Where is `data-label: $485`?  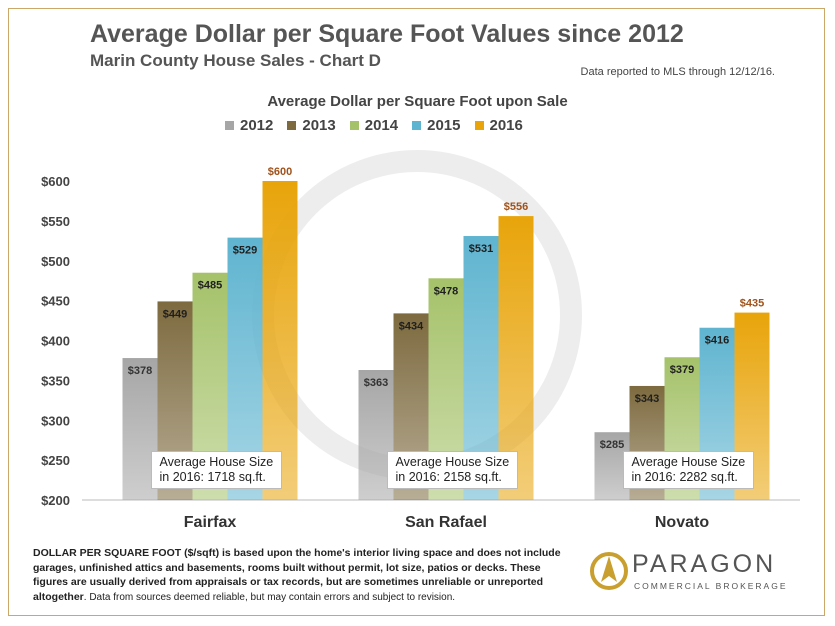 data-label: $485 is located at coordinates (210, 286).